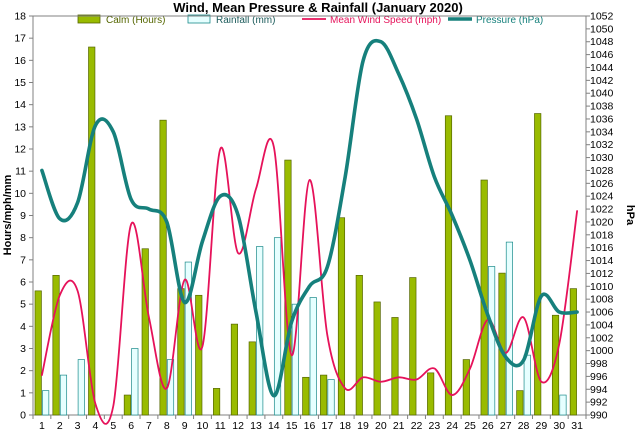  Describe the element at coordinates (42, 426) in the screenshot. I see `x-tick-label: 1` at that location.